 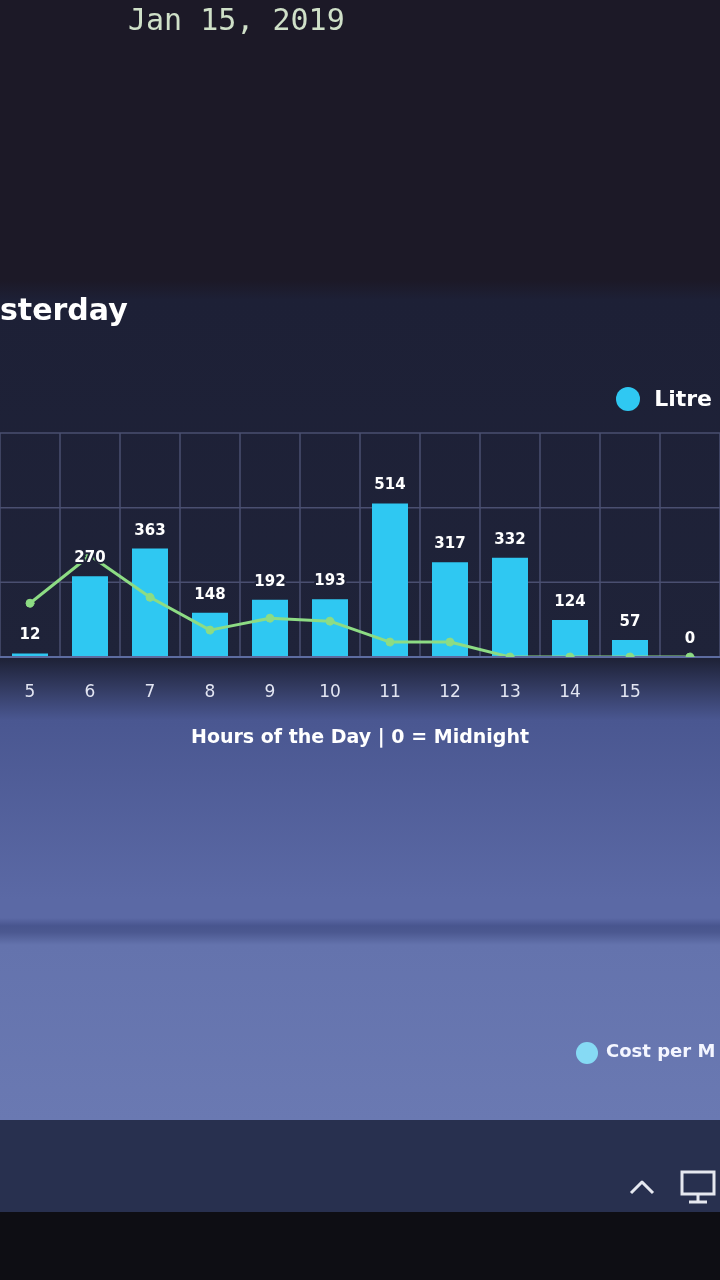 I want to click on text: Jan 15, 2019, so click(x=236, y=19).